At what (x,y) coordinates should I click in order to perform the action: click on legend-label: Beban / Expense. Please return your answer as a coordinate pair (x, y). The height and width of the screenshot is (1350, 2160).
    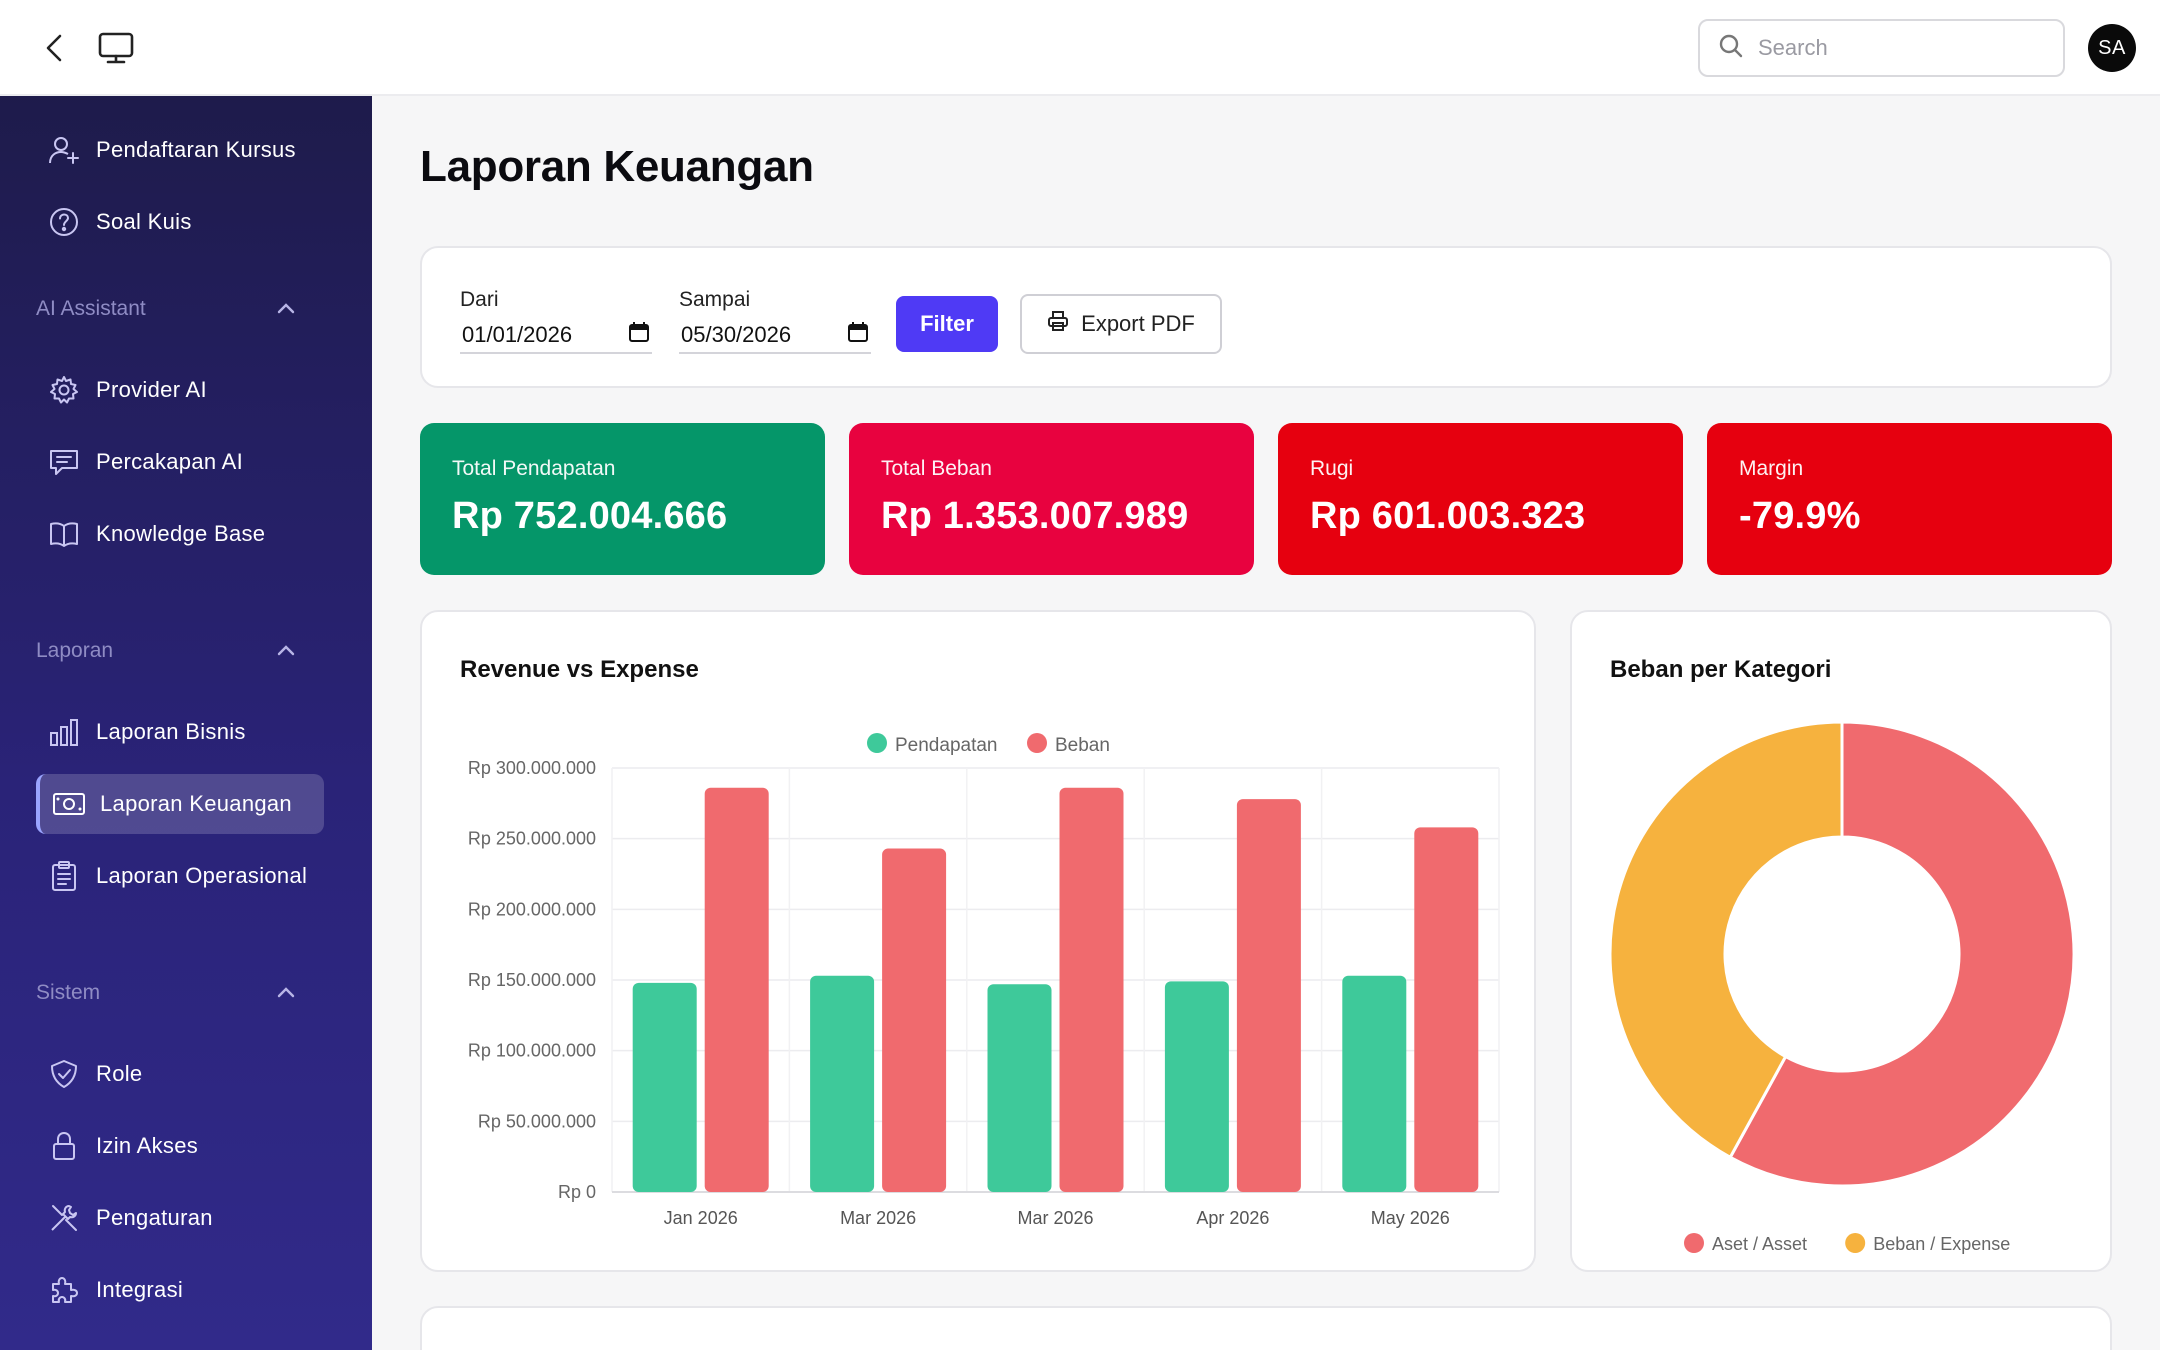
    Looking at the image, I should click on (1941, 1244).